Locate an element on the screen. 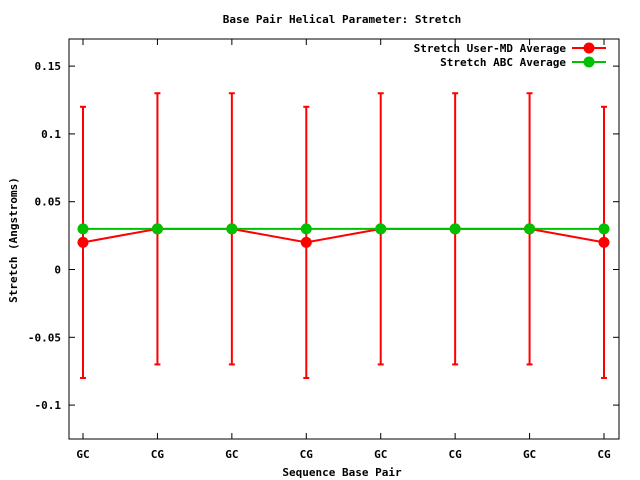  chart-title: Base Pair Helical Parameter: Stretch is located at coordinates (342, 19).